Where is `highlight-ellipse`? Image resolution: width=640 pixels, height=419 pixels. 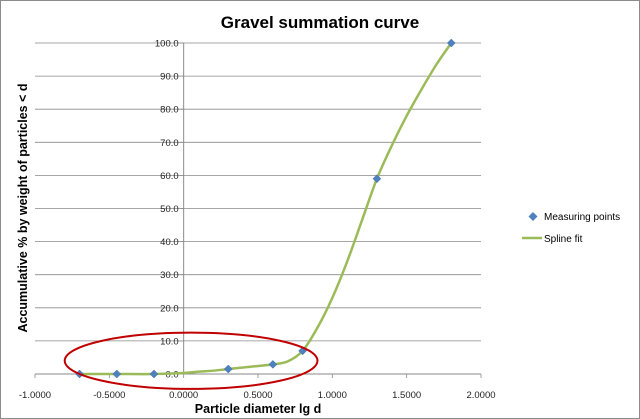
highlight-ellipse is located at coordinates (191, 360).